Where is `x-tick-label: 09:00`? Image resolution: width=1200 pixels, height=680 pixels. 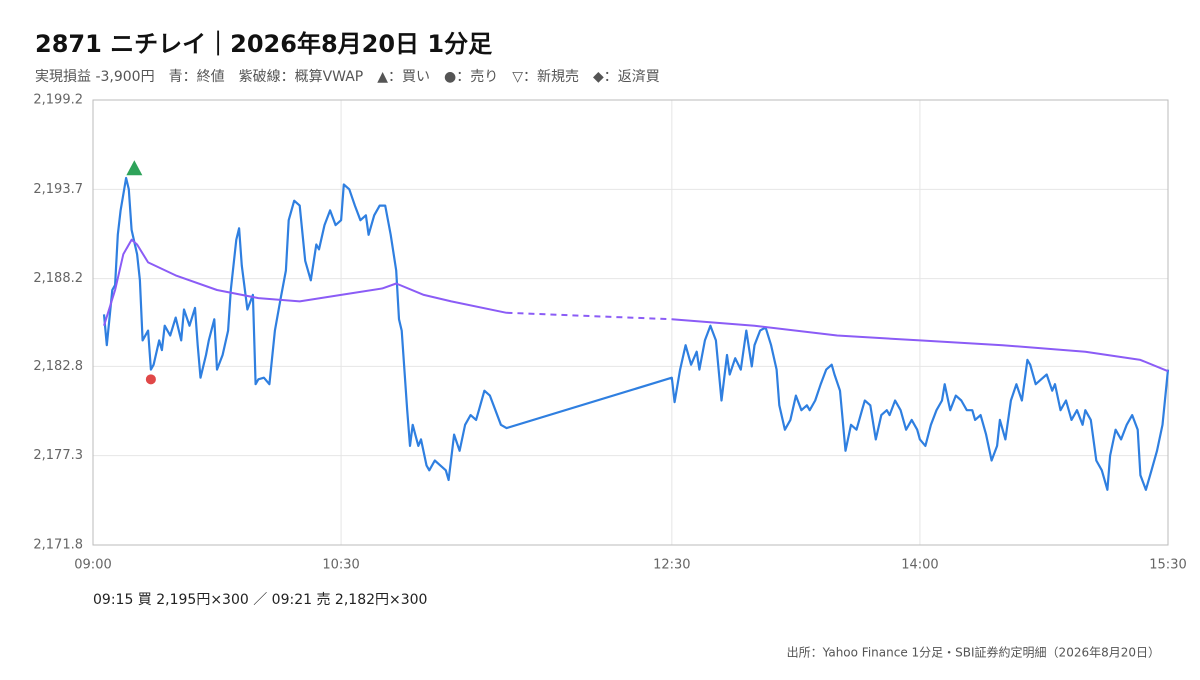 x-tick-label: 09:00 is located at coordinates (92, 565).